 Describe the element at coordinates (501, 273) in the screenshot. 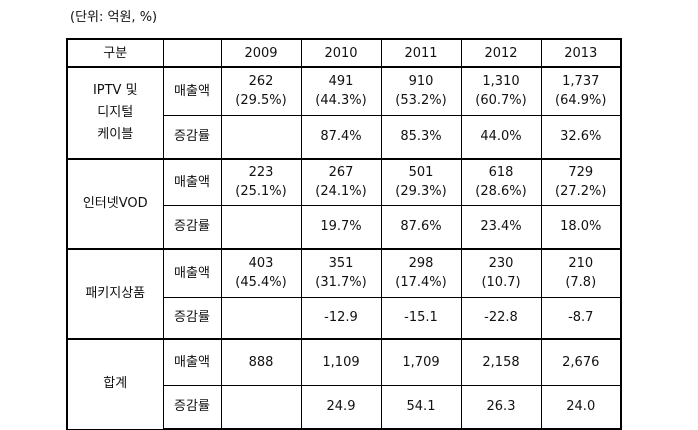

I see `value-cell: 230 (10.7)` at that location.